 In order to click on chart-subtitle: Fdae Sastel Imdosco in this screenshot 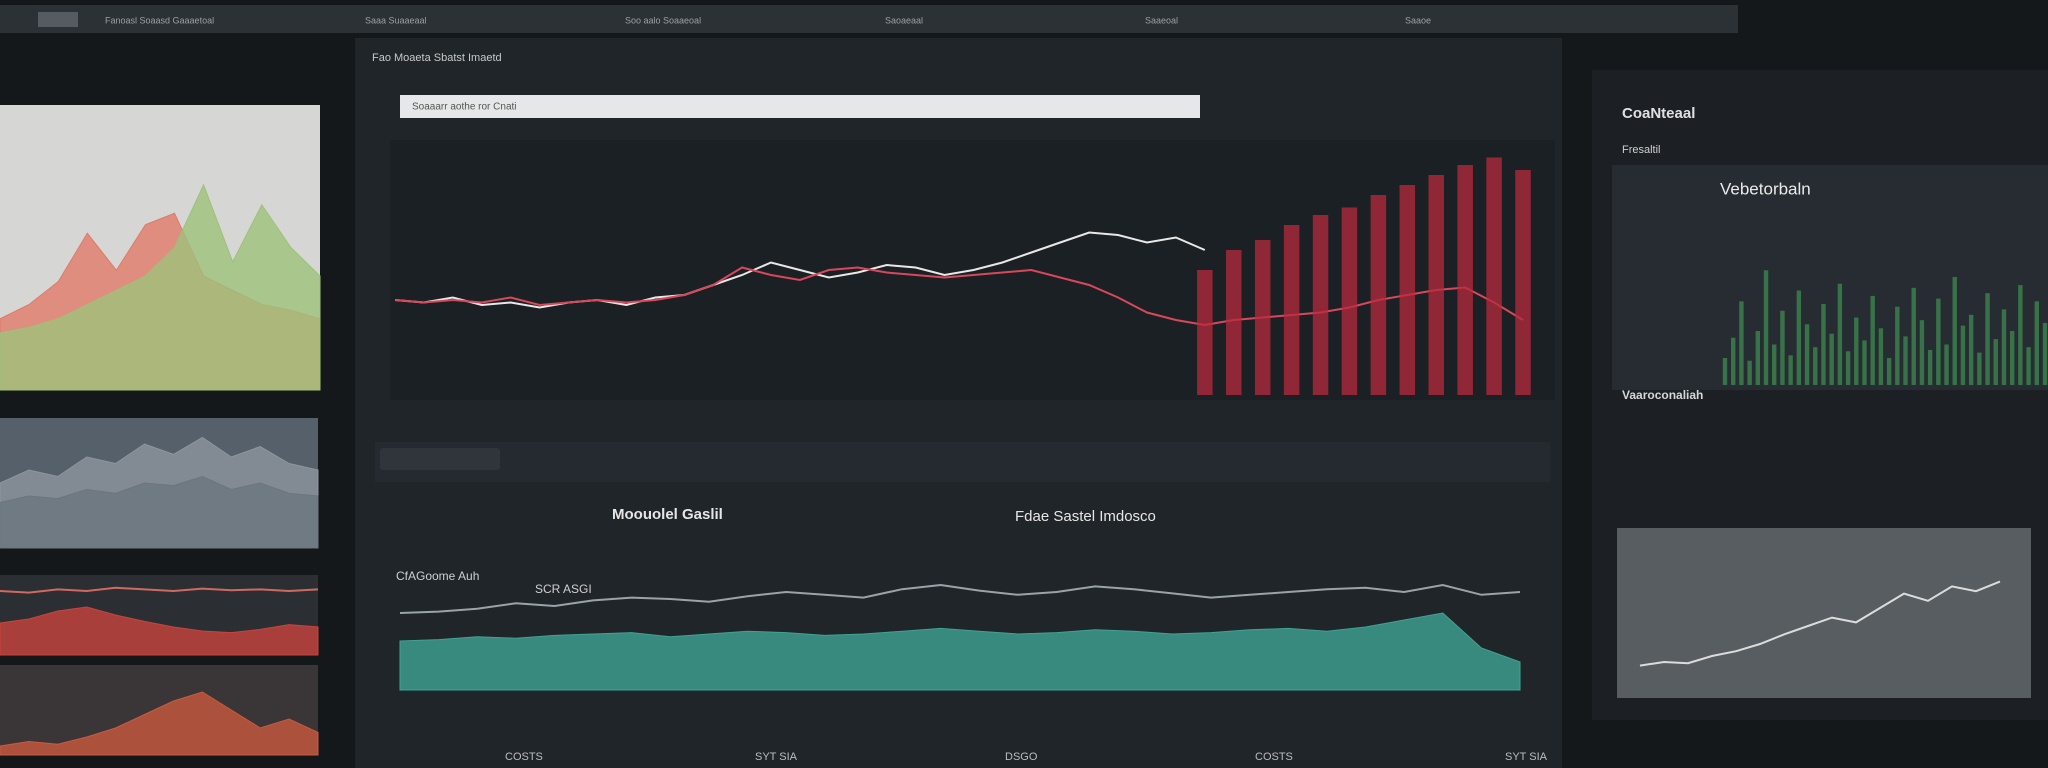, I will do `click(1085, 516)`.